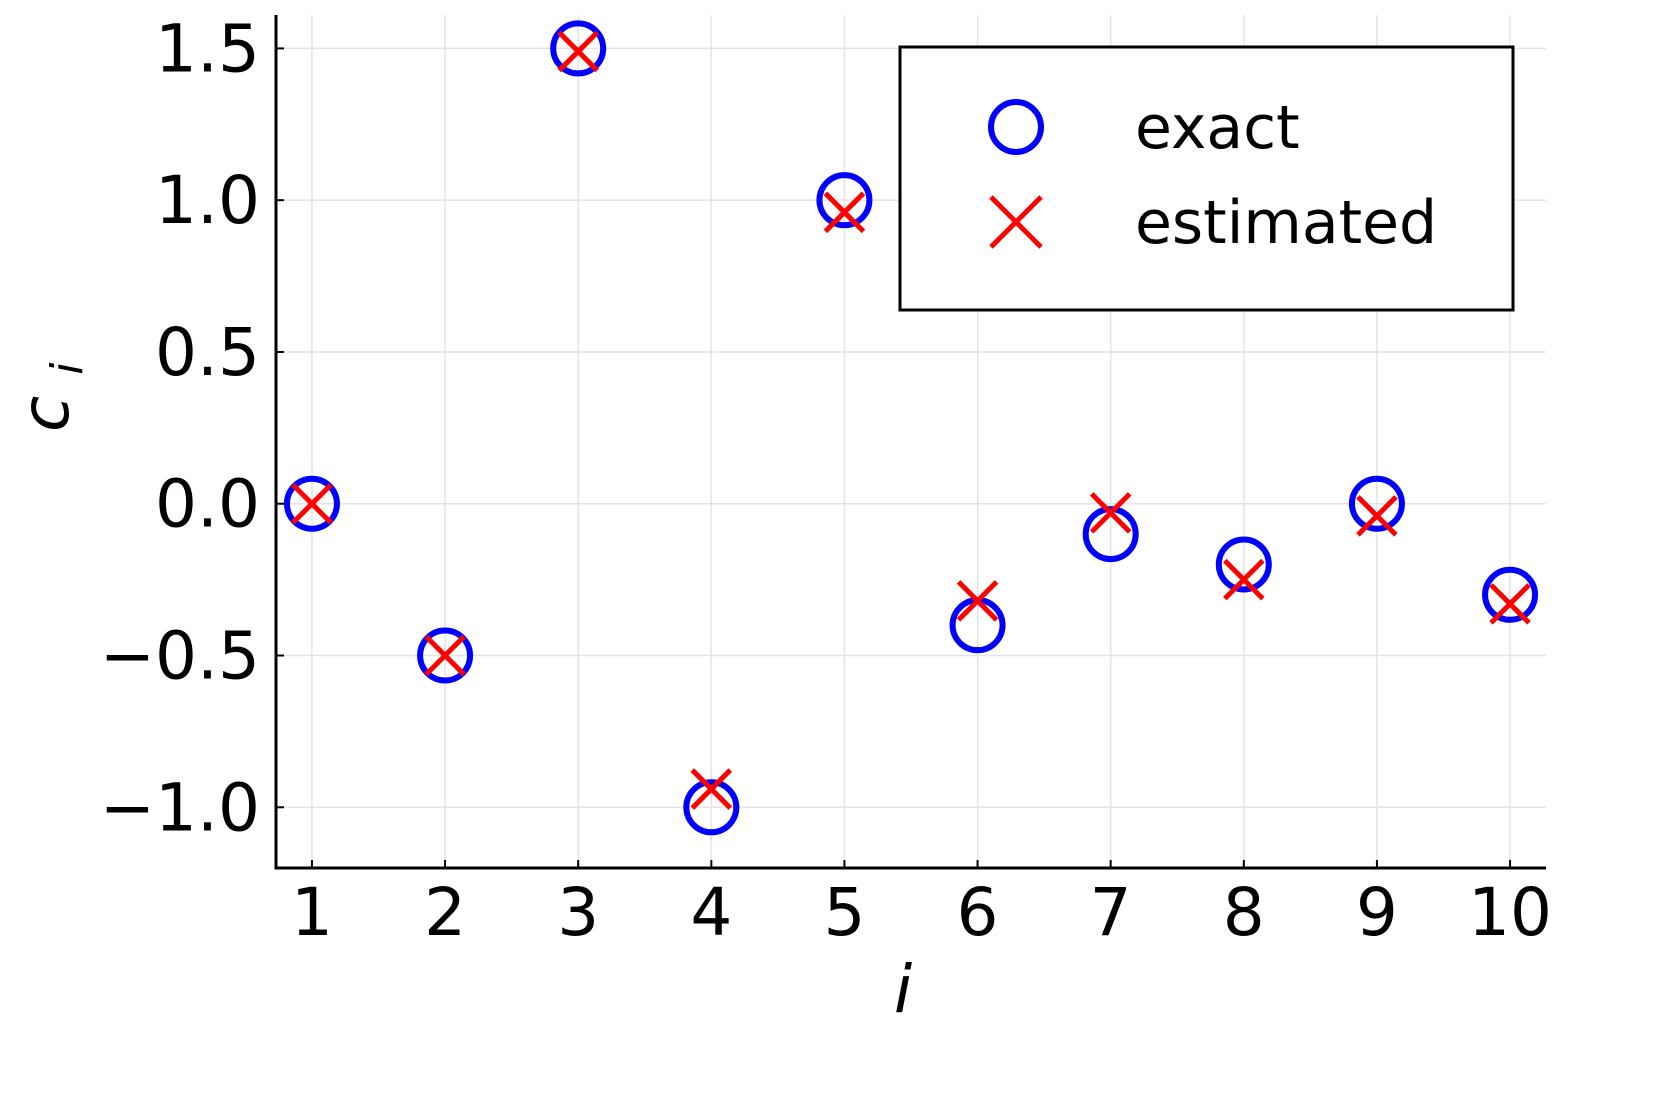  Describe the element at coordinates (207, 504) in the screenshot. I see `y-tick-label: 0.0` at that location.